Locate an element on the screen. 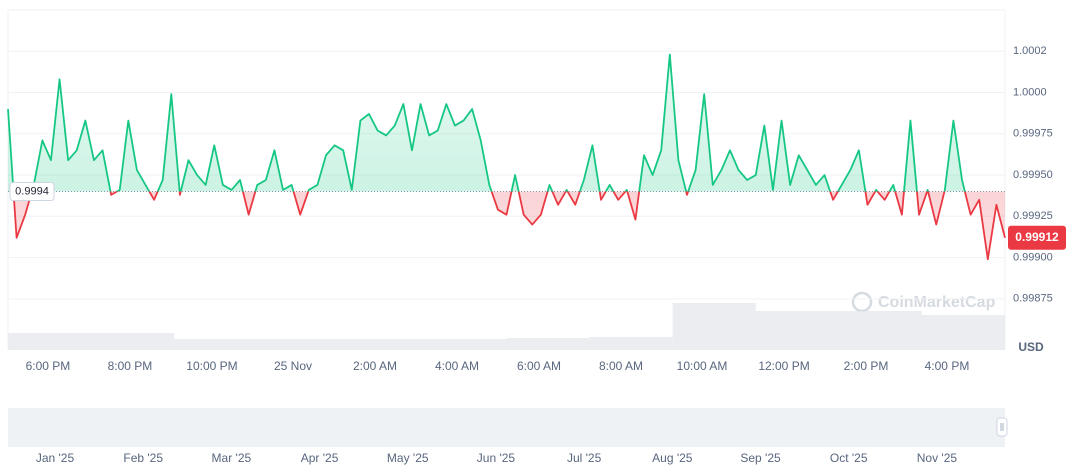  watermark: CoinMarketCap is located at coordinates (923, 302).